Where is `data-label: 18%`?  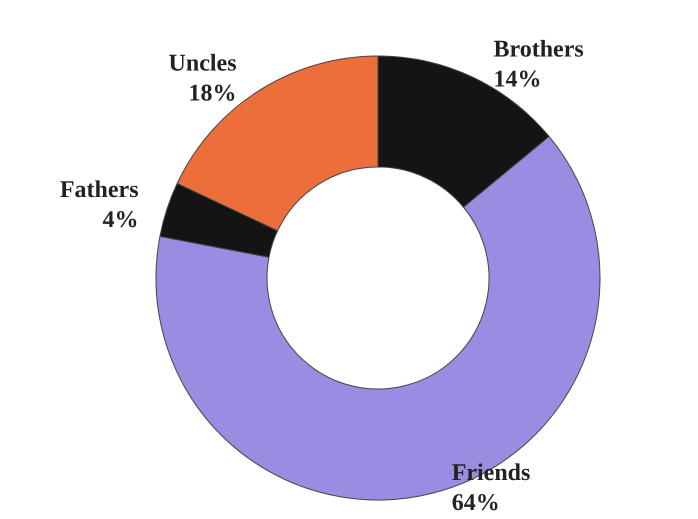
data-label: 18% is located at coordinates (212, 93).